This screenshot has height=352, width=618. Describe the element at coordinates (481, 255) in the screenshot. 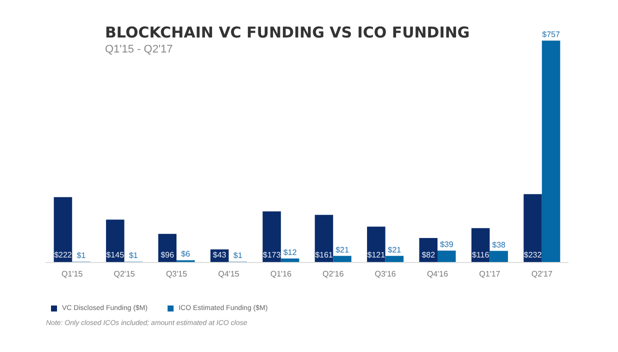

I see `data-label: $116` at that location.